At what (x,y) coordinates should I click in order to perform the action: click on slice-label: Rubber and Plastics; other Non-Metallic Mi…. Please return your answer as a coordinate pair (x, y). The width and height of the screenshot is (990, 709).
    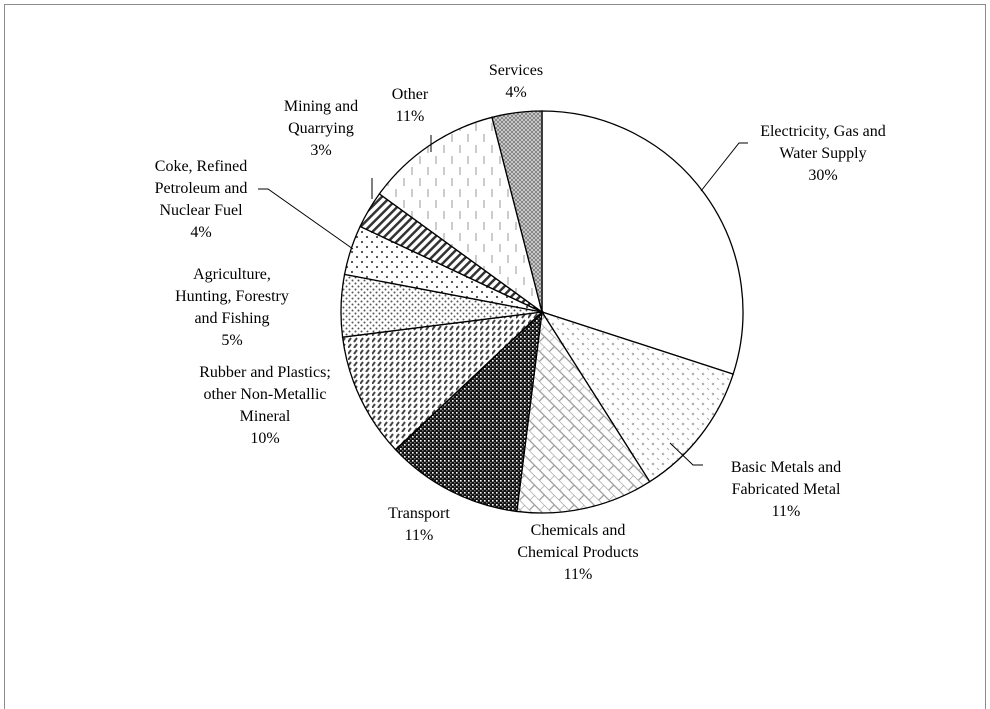
    Looking at the image, I should click on (265, 405).